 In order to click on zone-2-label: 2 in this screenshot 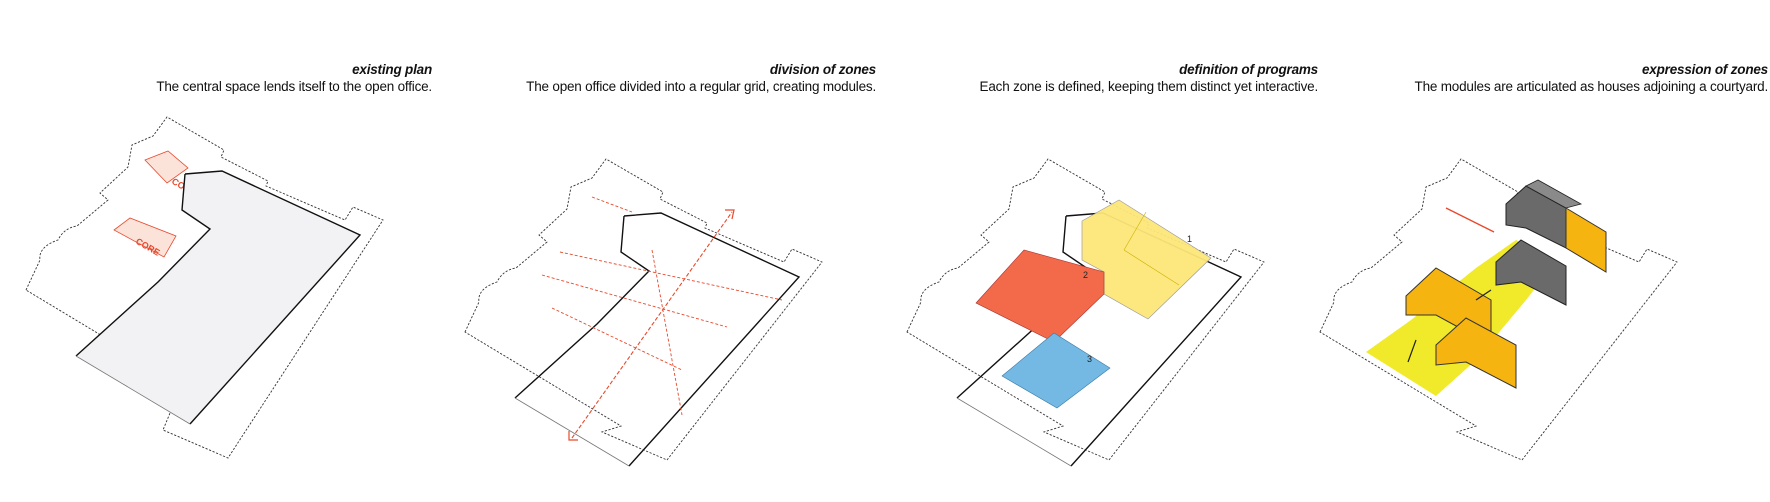, I will do `click(1085, 275)`.